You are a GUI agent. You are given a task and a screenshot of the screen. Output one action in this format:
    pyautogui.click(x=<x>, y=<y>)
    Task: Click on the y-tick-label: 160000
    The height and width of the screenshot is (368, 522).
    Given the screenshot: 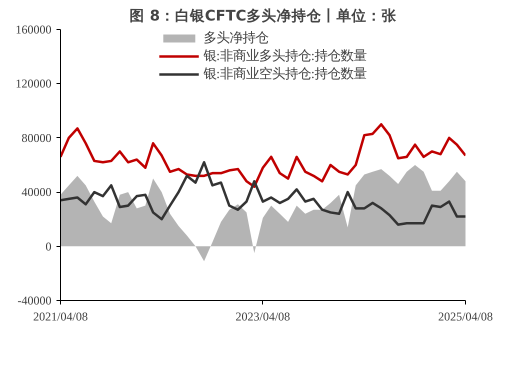 What is the action you would take?
    pyautogui.click(x=34, y=29)
    